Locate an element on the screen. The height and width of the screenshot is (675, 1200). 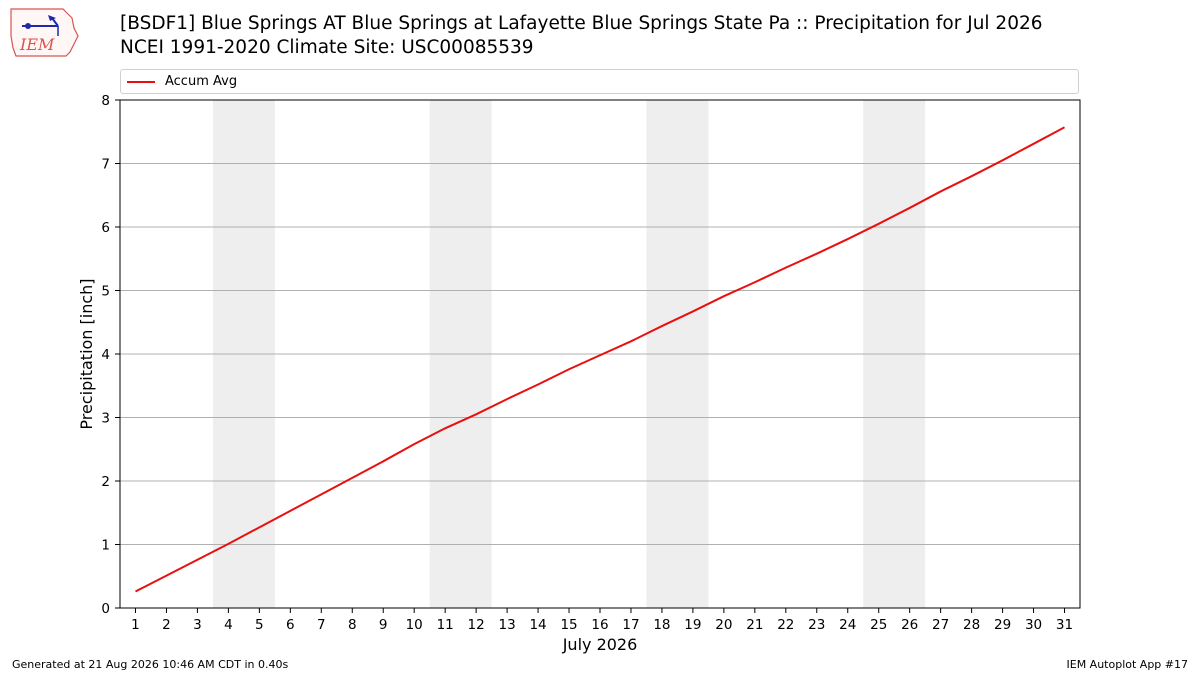
y-tick-label-1: 1 is located at coordinates (105, 546).